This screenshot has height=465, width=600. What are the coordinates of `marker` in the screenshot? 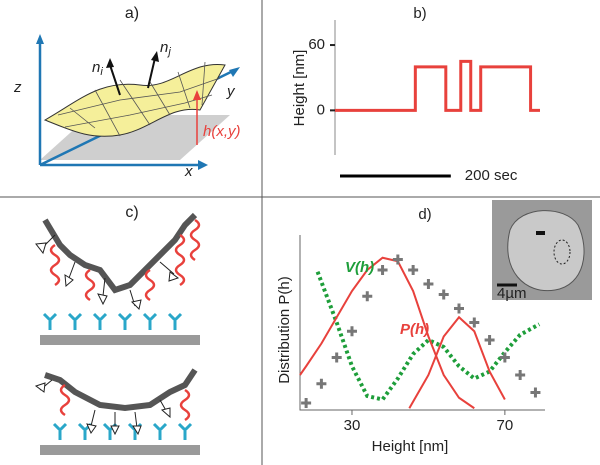 It's located at (540, 233).